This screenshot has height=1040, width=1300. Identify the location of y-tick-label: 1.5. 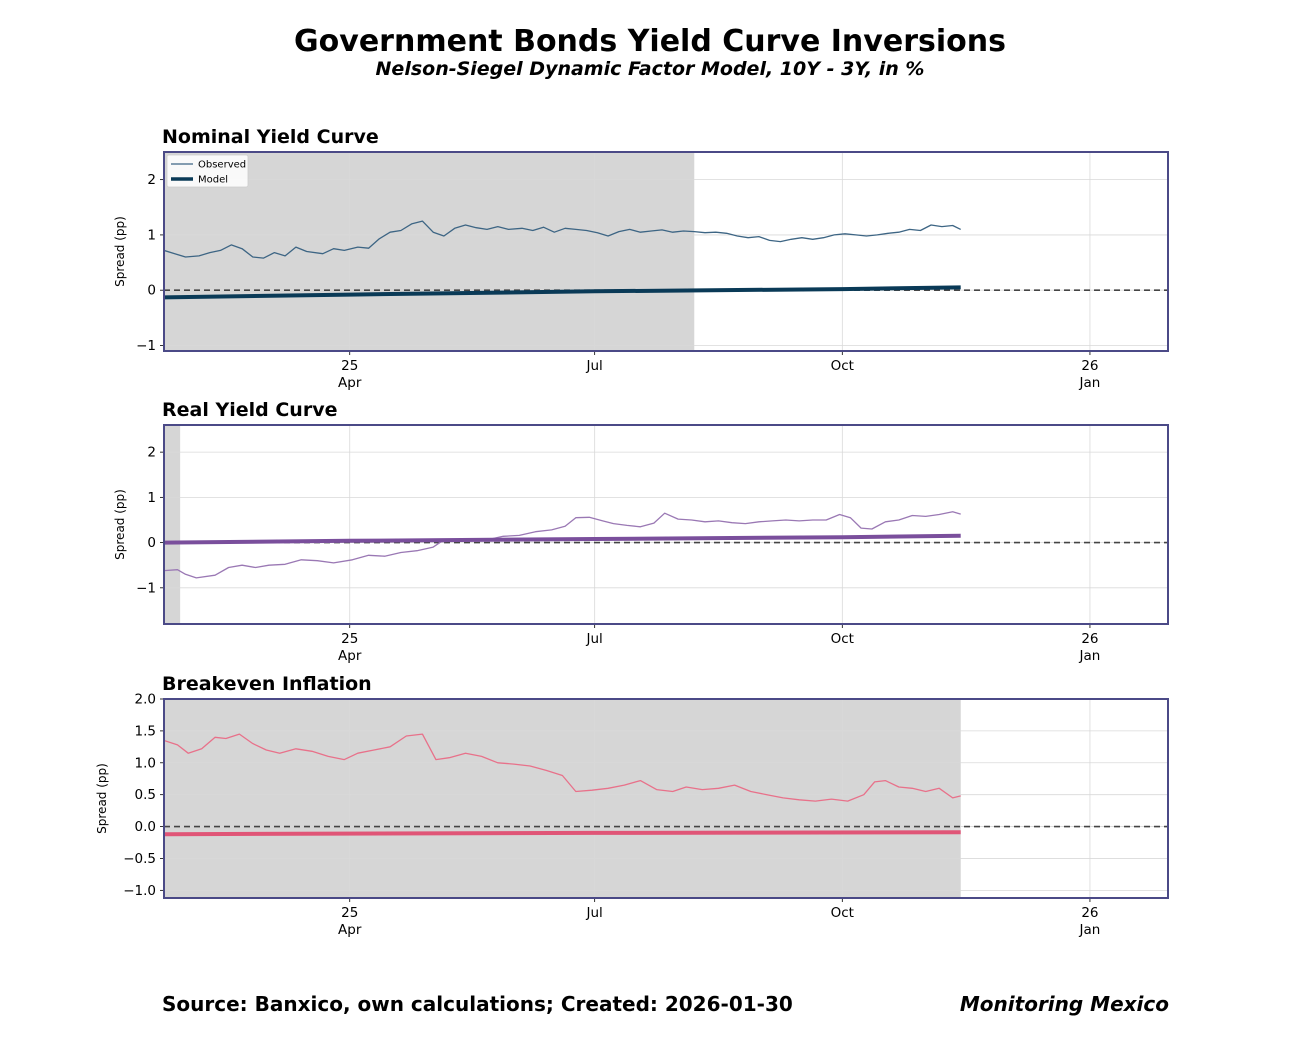
(145, 731).